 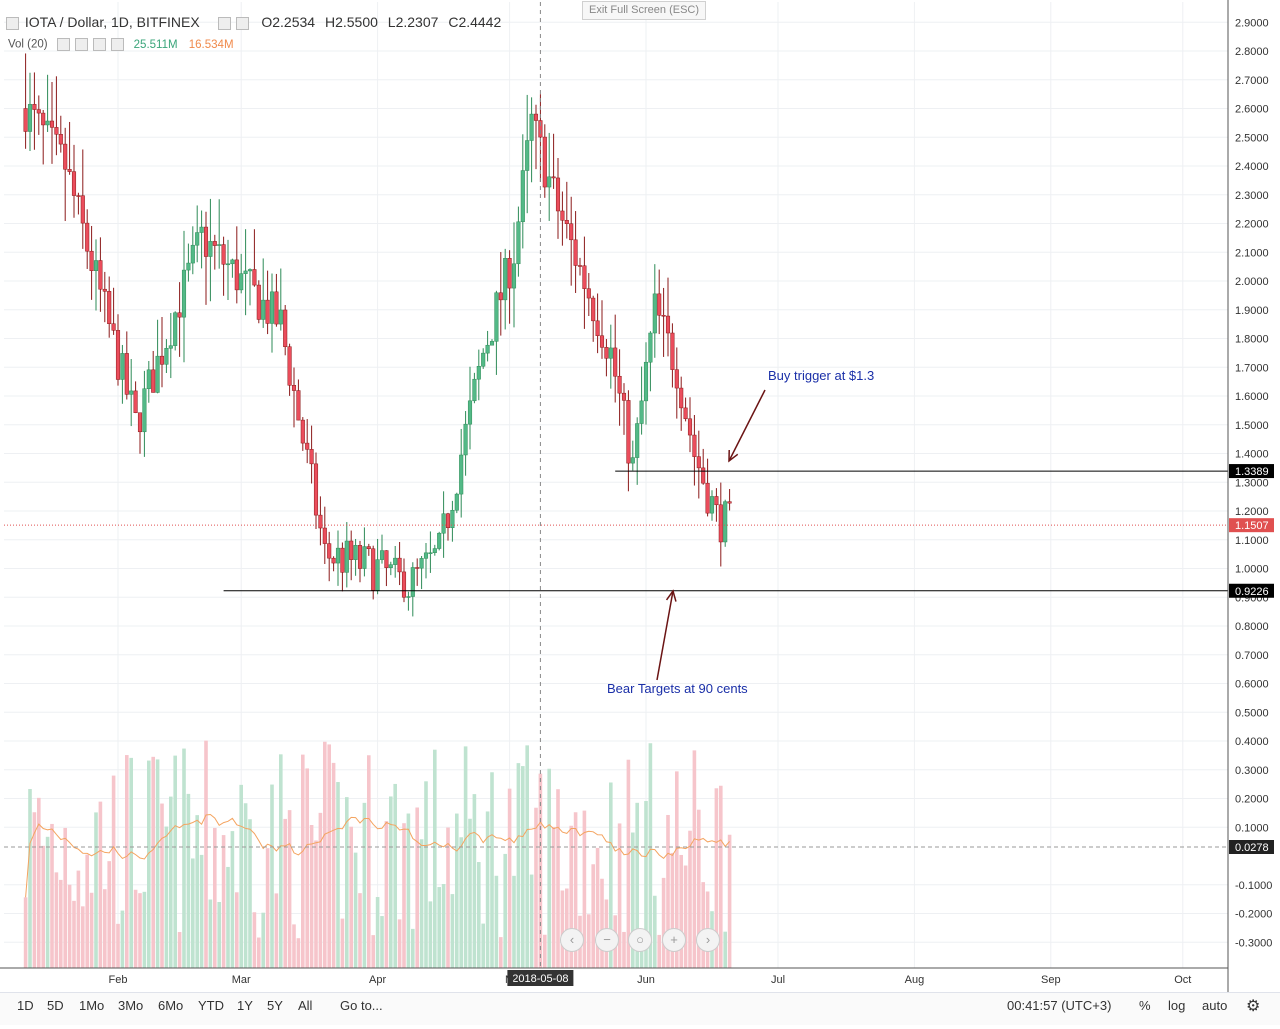 What do you see at coordinates (778, 980) in the screenshot?
I see `x-tick-label: Jul` at bounding box center [778, 980].